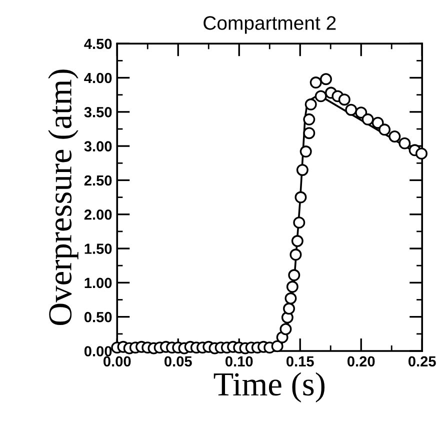 This screenshot has height=436, width=442. I want to click on y-tick-label: 1.50, so click(98, 249).